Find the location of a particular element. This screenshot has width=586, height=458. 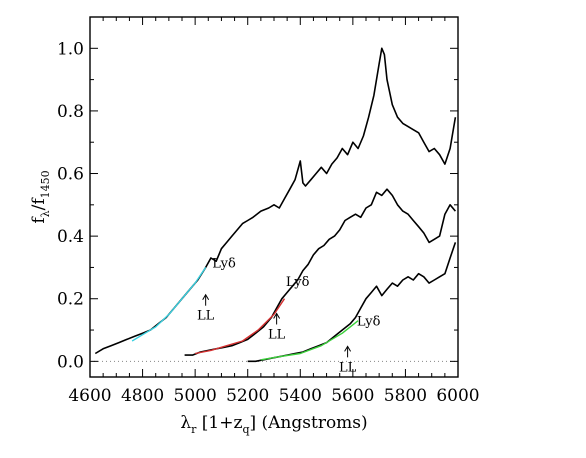

x-tick-label: 5400 is located at coordinates (300, 396).